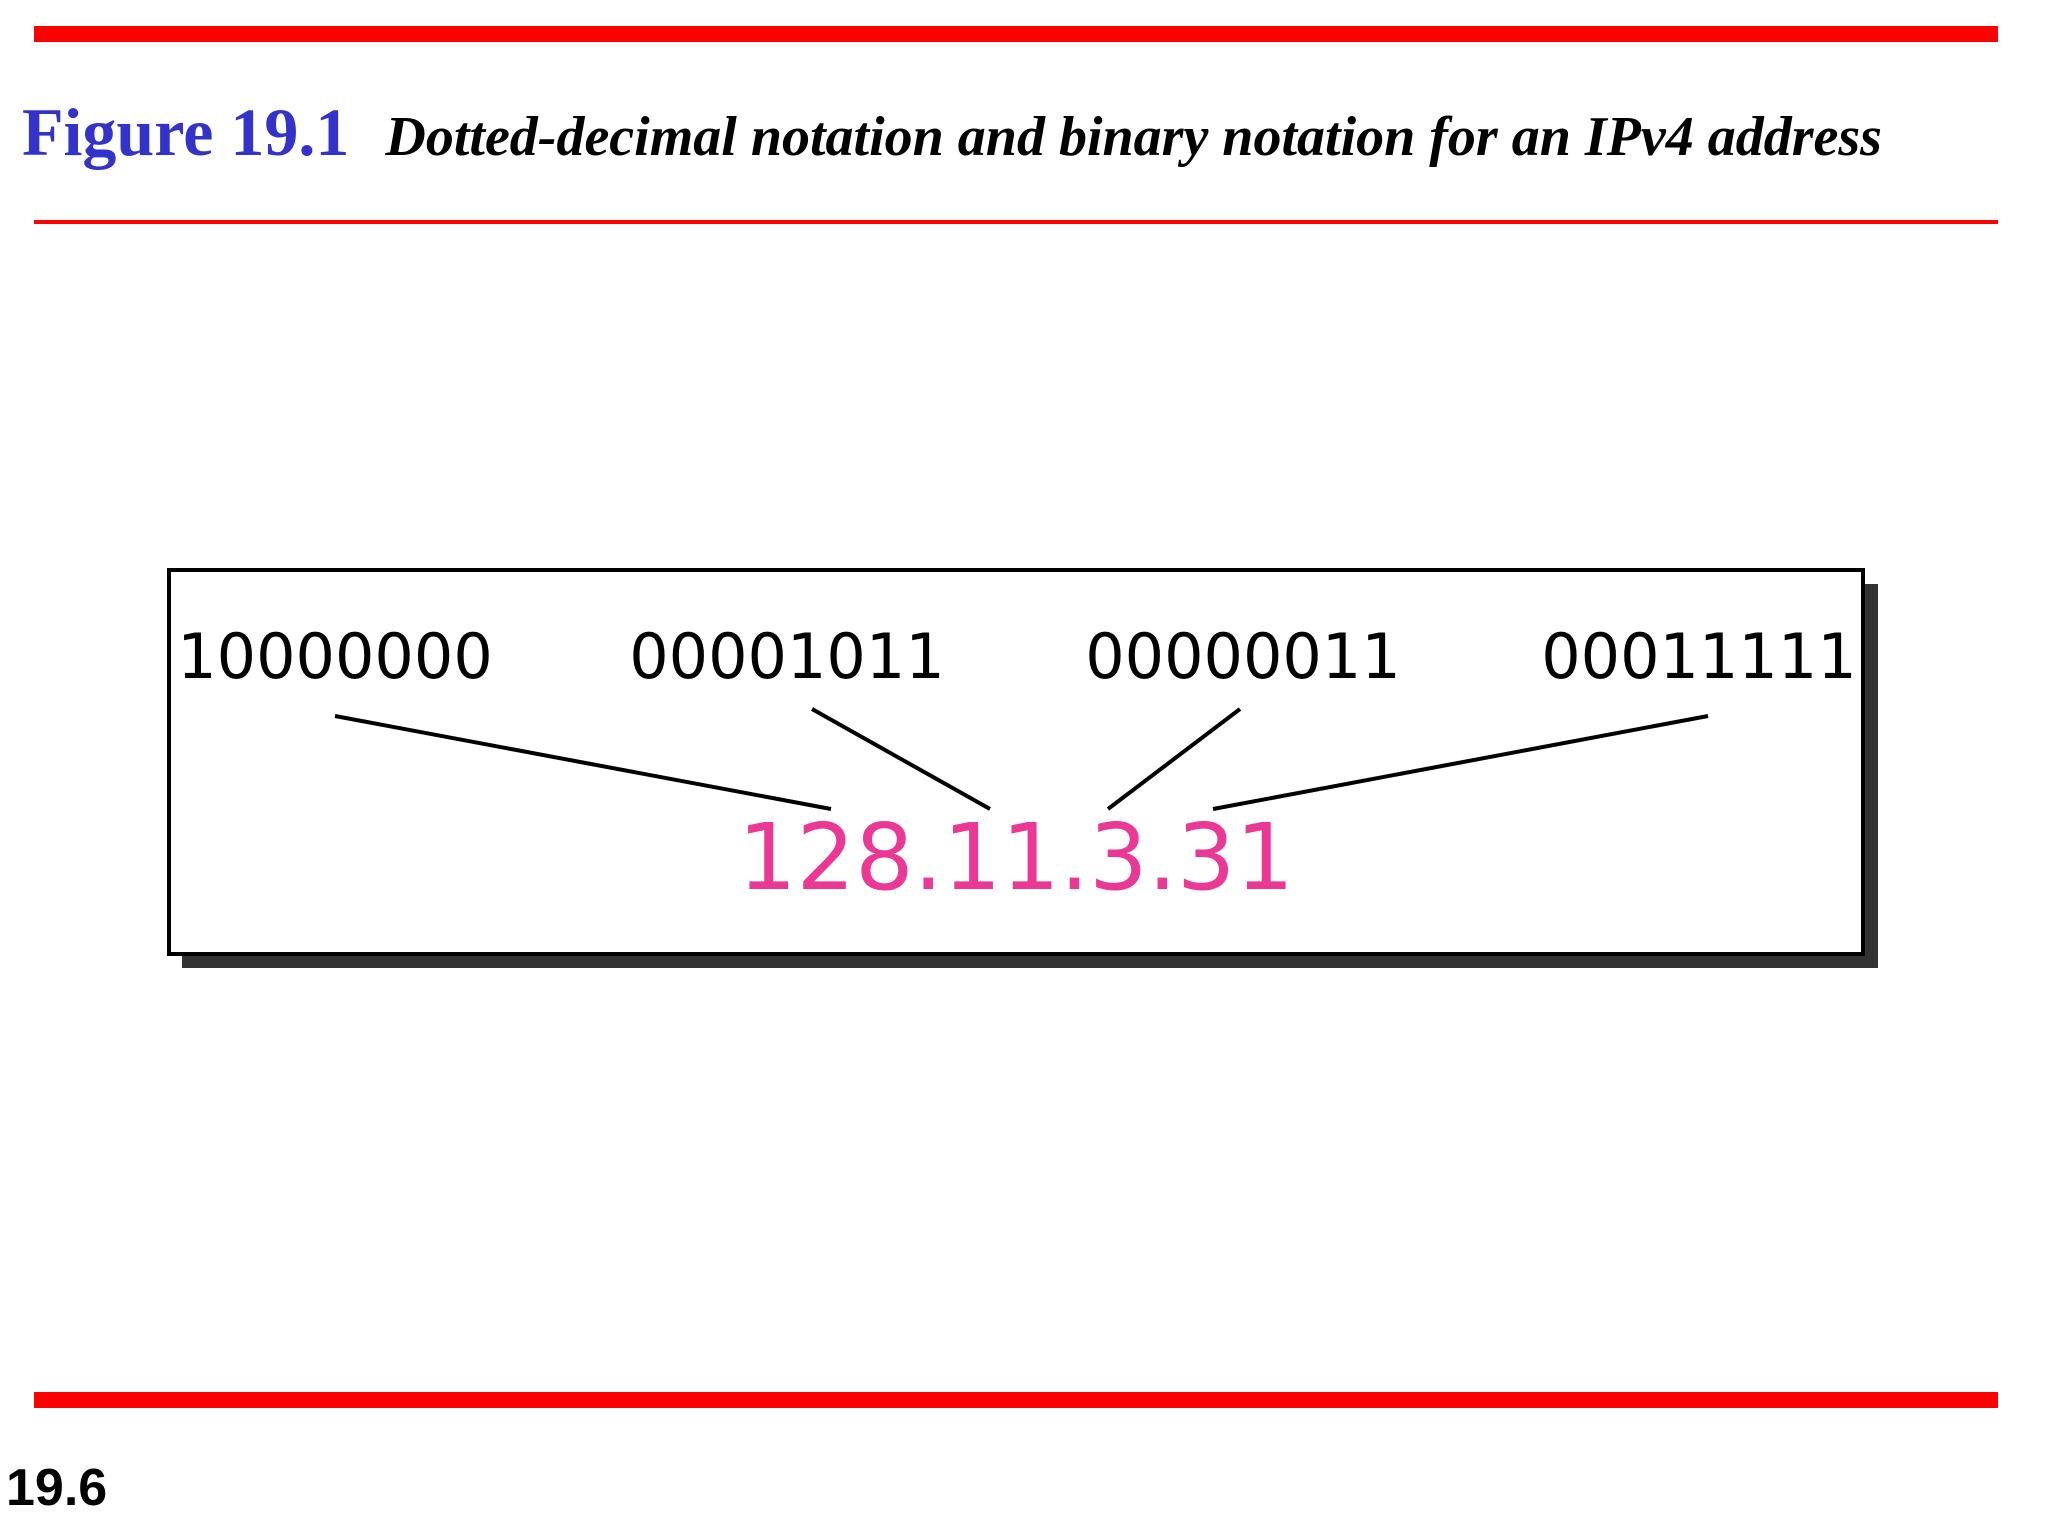 The width and height of the screenshot is (2048, 1536). Describe the element at coordinates (335, 656) in the screenshot. I see `binary-octet-1: 10000000` at that location.